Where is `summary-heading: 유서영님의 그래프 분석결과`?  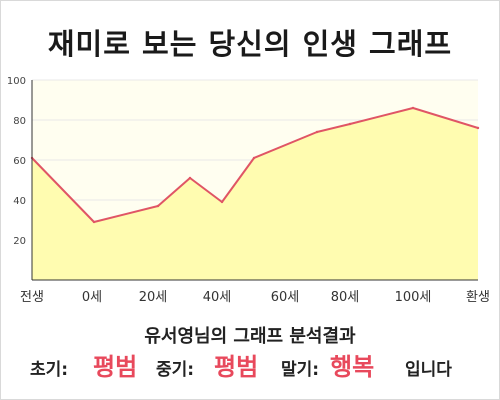 summary-heading: 유서영님의 그래프 분석결과 is located at coordinates (250, 336).